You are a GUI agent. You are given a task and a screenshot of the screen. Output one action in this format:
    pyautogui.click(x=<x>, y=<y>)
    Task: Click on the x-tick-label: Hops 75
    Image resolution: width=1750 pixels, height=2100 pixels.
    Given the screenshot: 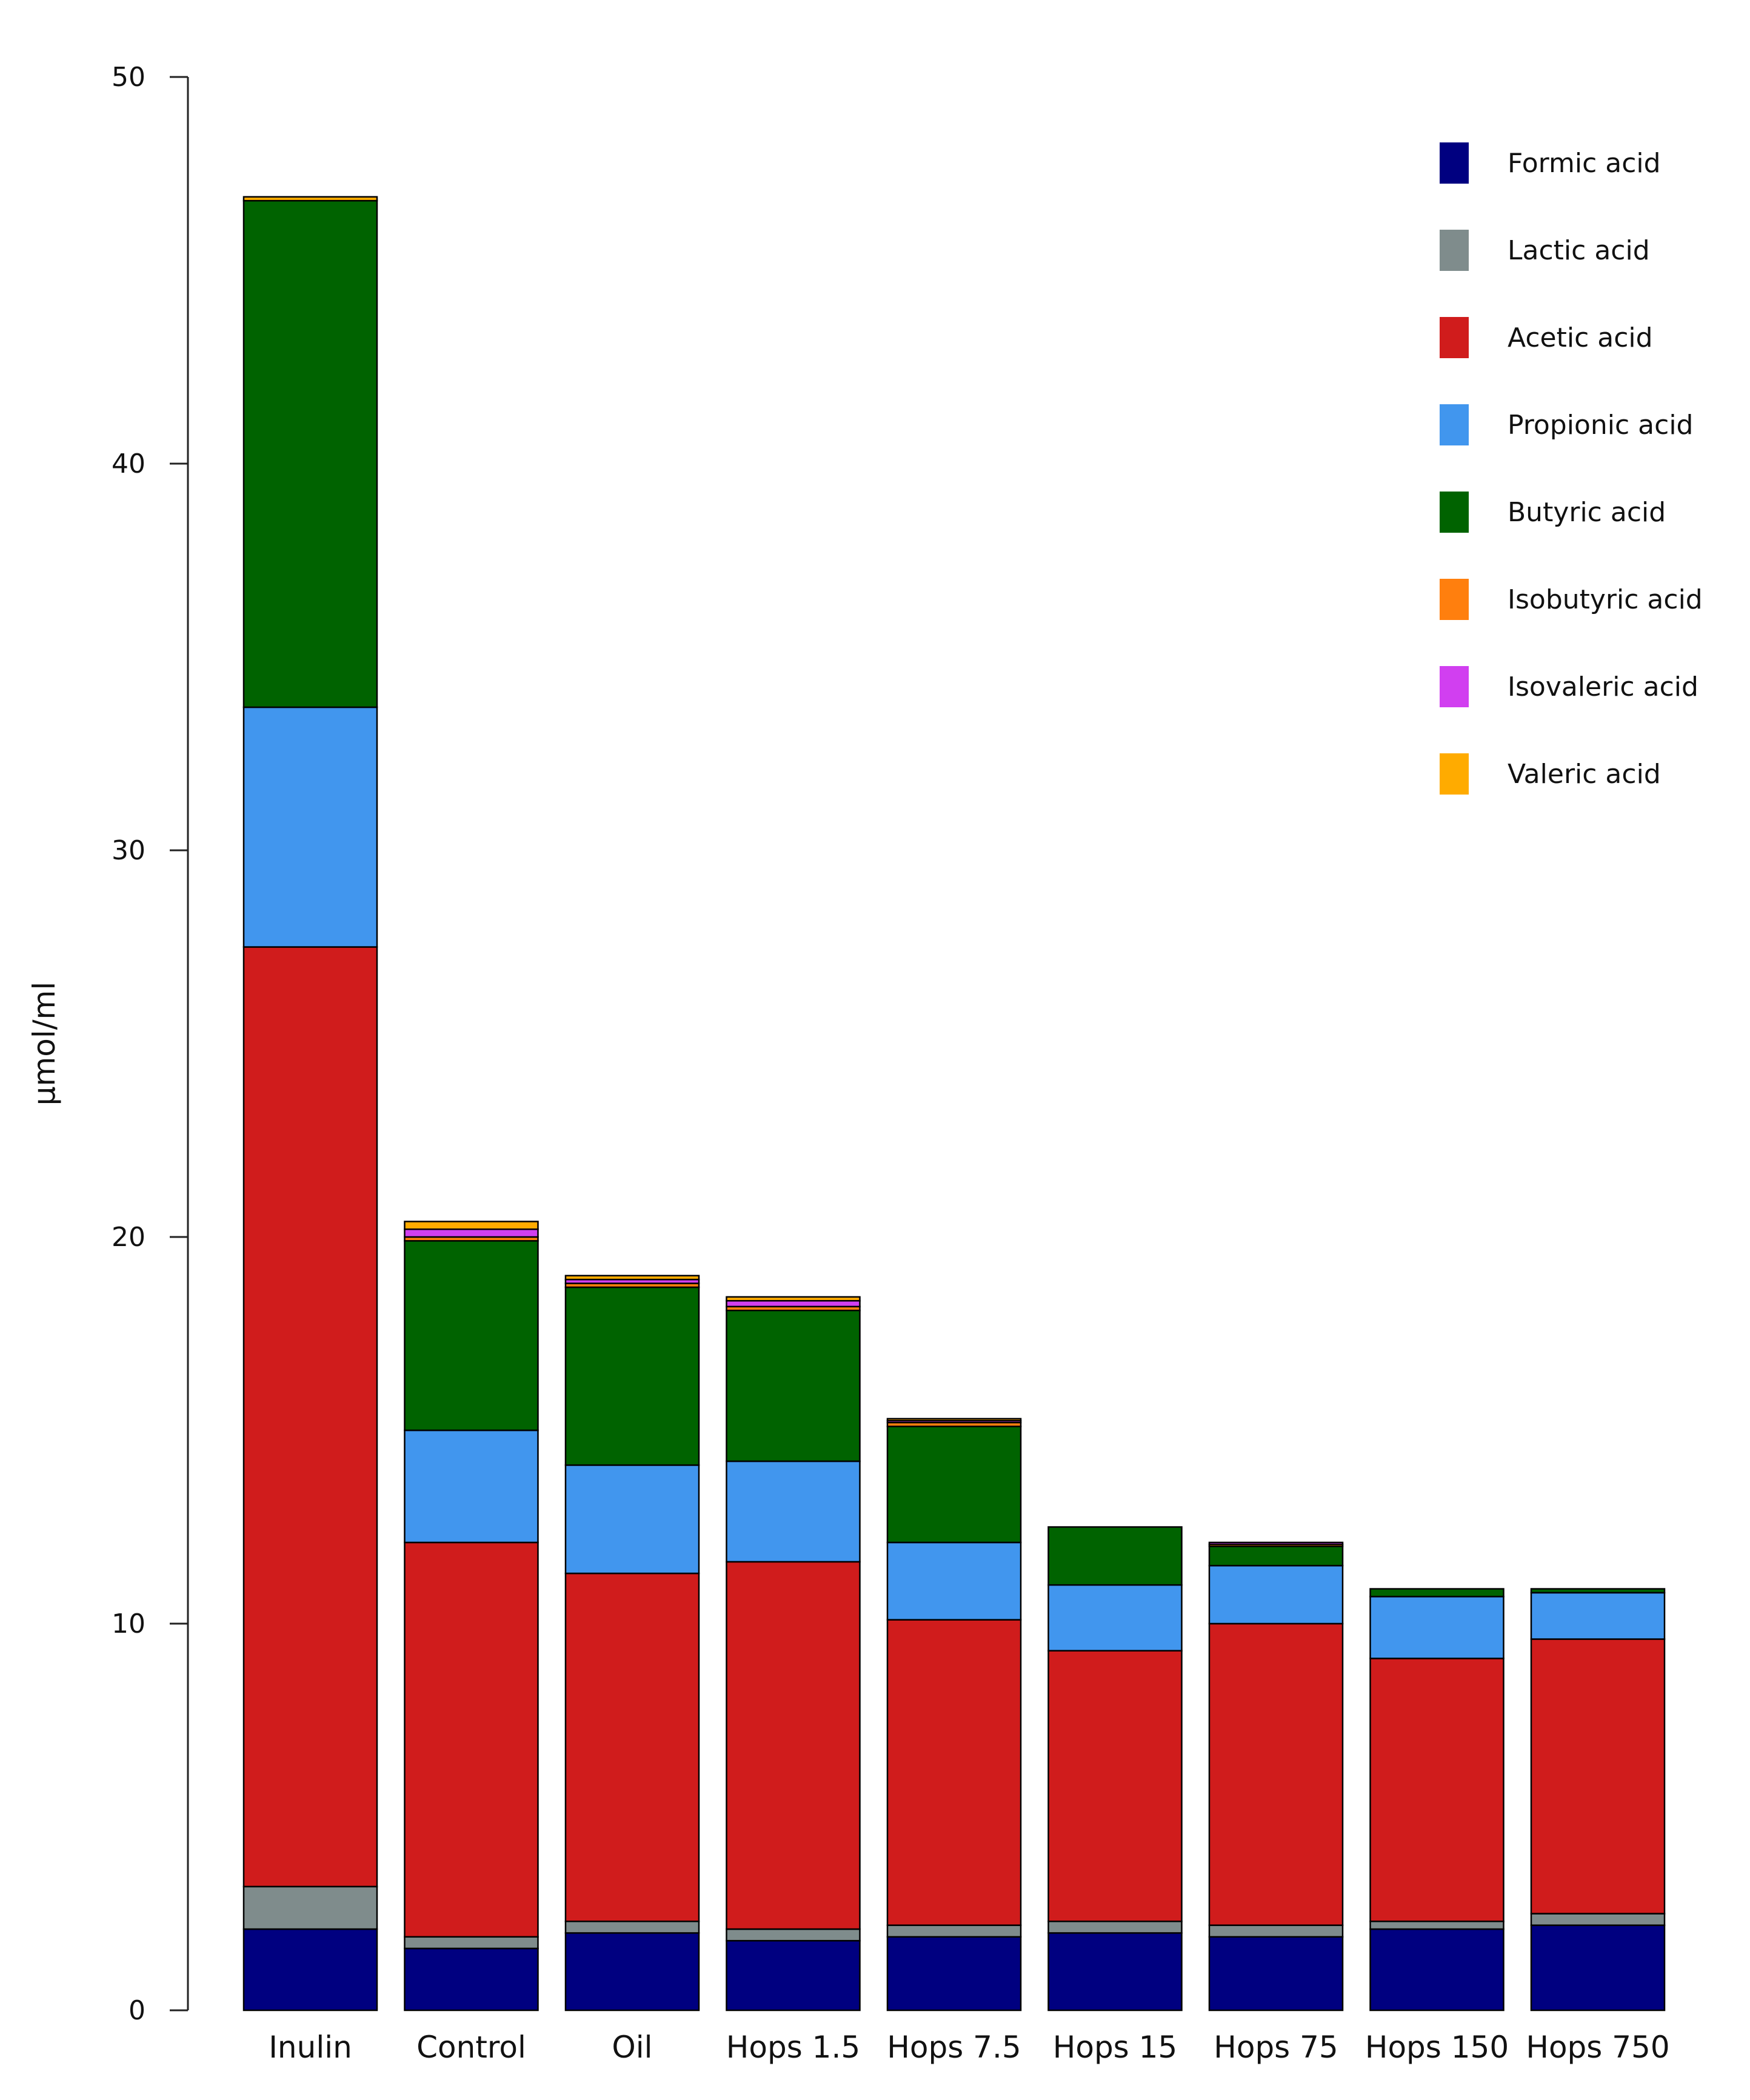 What is the action you would take?
    pyautogui.click(x=1276, y=2047)
    